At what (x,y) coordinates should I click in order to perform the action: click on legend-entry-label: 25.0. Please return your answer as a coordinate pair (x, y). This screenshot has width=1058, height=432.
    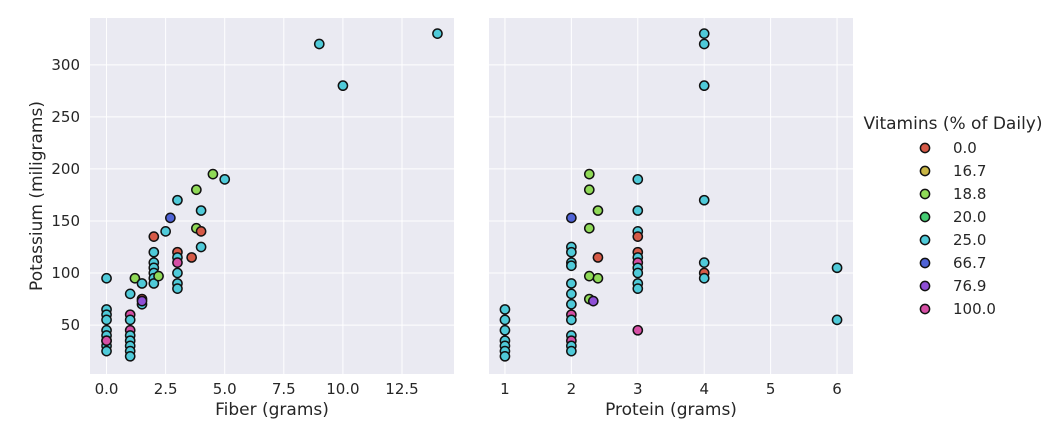
    Looking at the image, I should click on (969, 240).